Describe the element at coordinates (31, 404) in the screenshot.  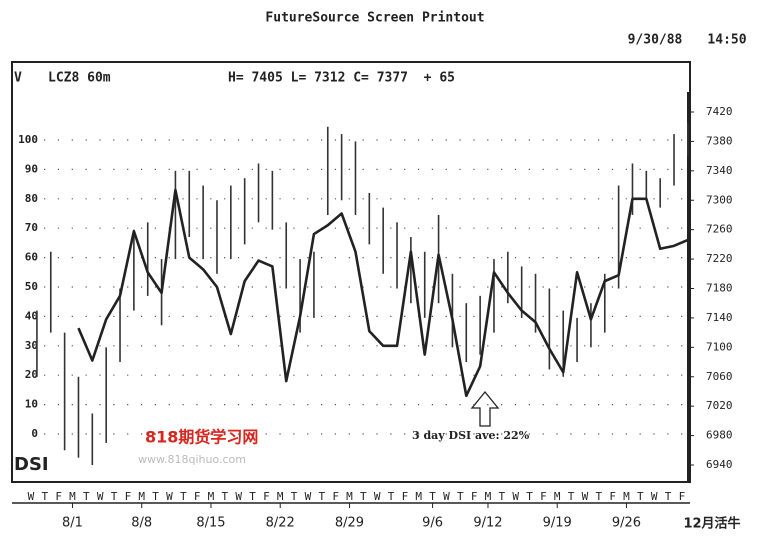
I see `y-tick-label: 10` at that location.